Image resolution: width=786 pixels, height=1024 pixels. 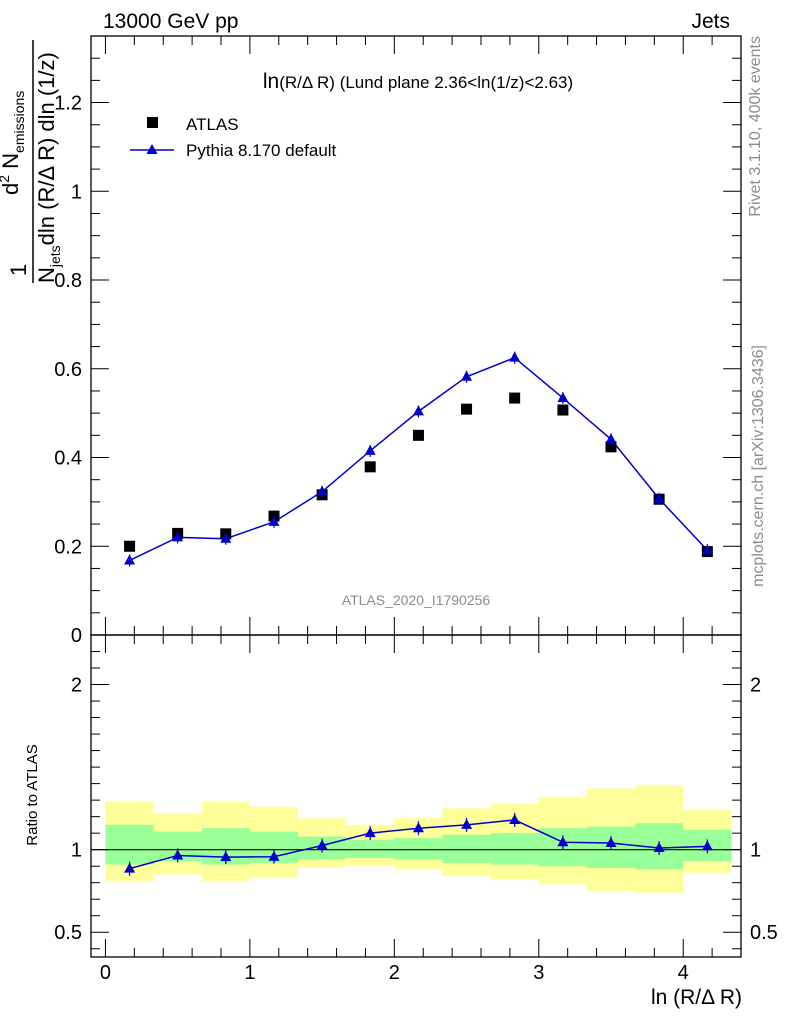 I want to click on main-y-tick-label: 0.2, so click(x=68, y=547).